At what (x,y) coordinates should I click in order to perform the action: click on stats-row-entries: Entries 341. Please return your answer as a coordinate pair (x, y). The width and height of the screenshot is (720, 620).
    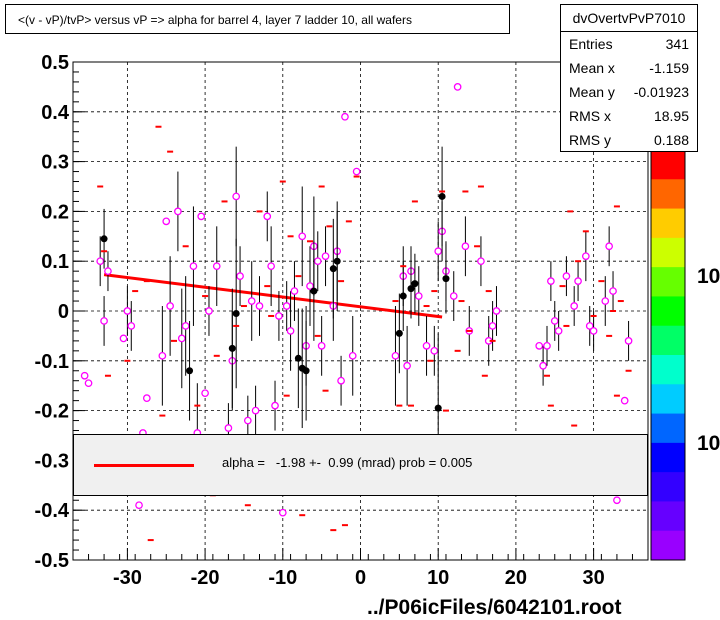
    Looking at the image, I should click on (629, 44).